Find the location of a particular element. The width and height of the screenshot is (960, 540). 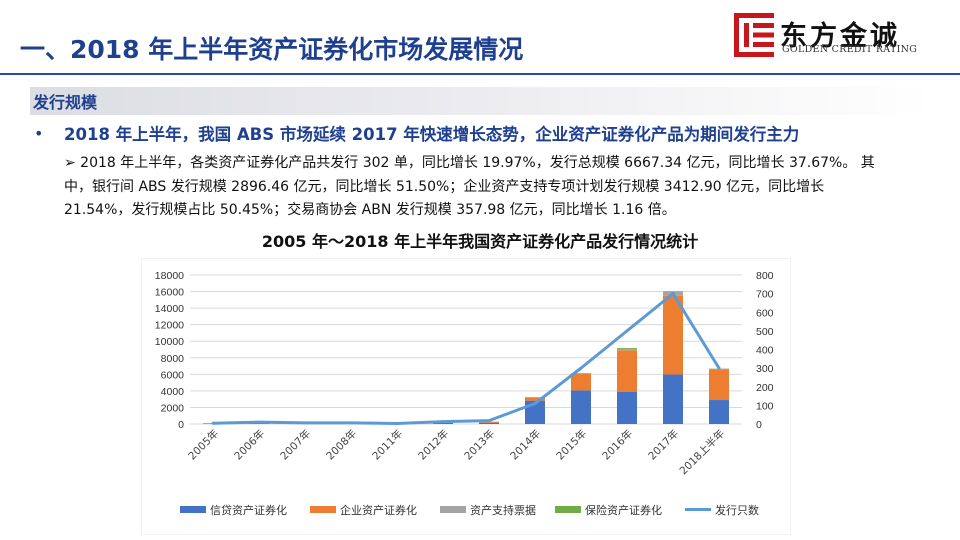

x-tick-label: 2013年 is located at coordinates (480, 445).